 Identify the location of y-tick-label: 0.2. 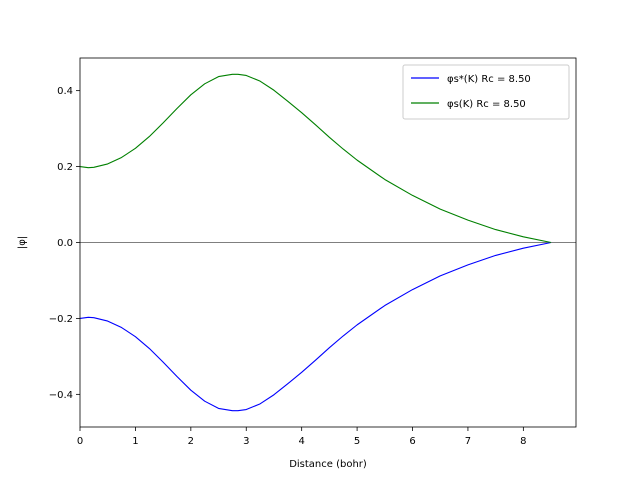
(65, 167).